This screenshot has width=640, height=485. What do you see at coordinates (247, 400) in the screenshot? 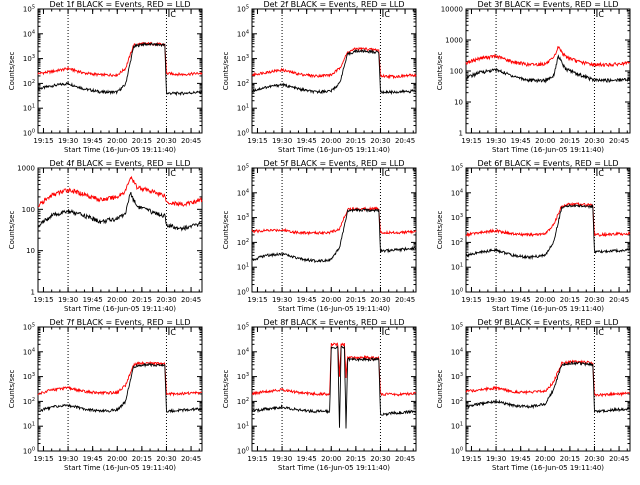
I see `y-tick-label-exponent: 2` at bounding box center [247, 400].